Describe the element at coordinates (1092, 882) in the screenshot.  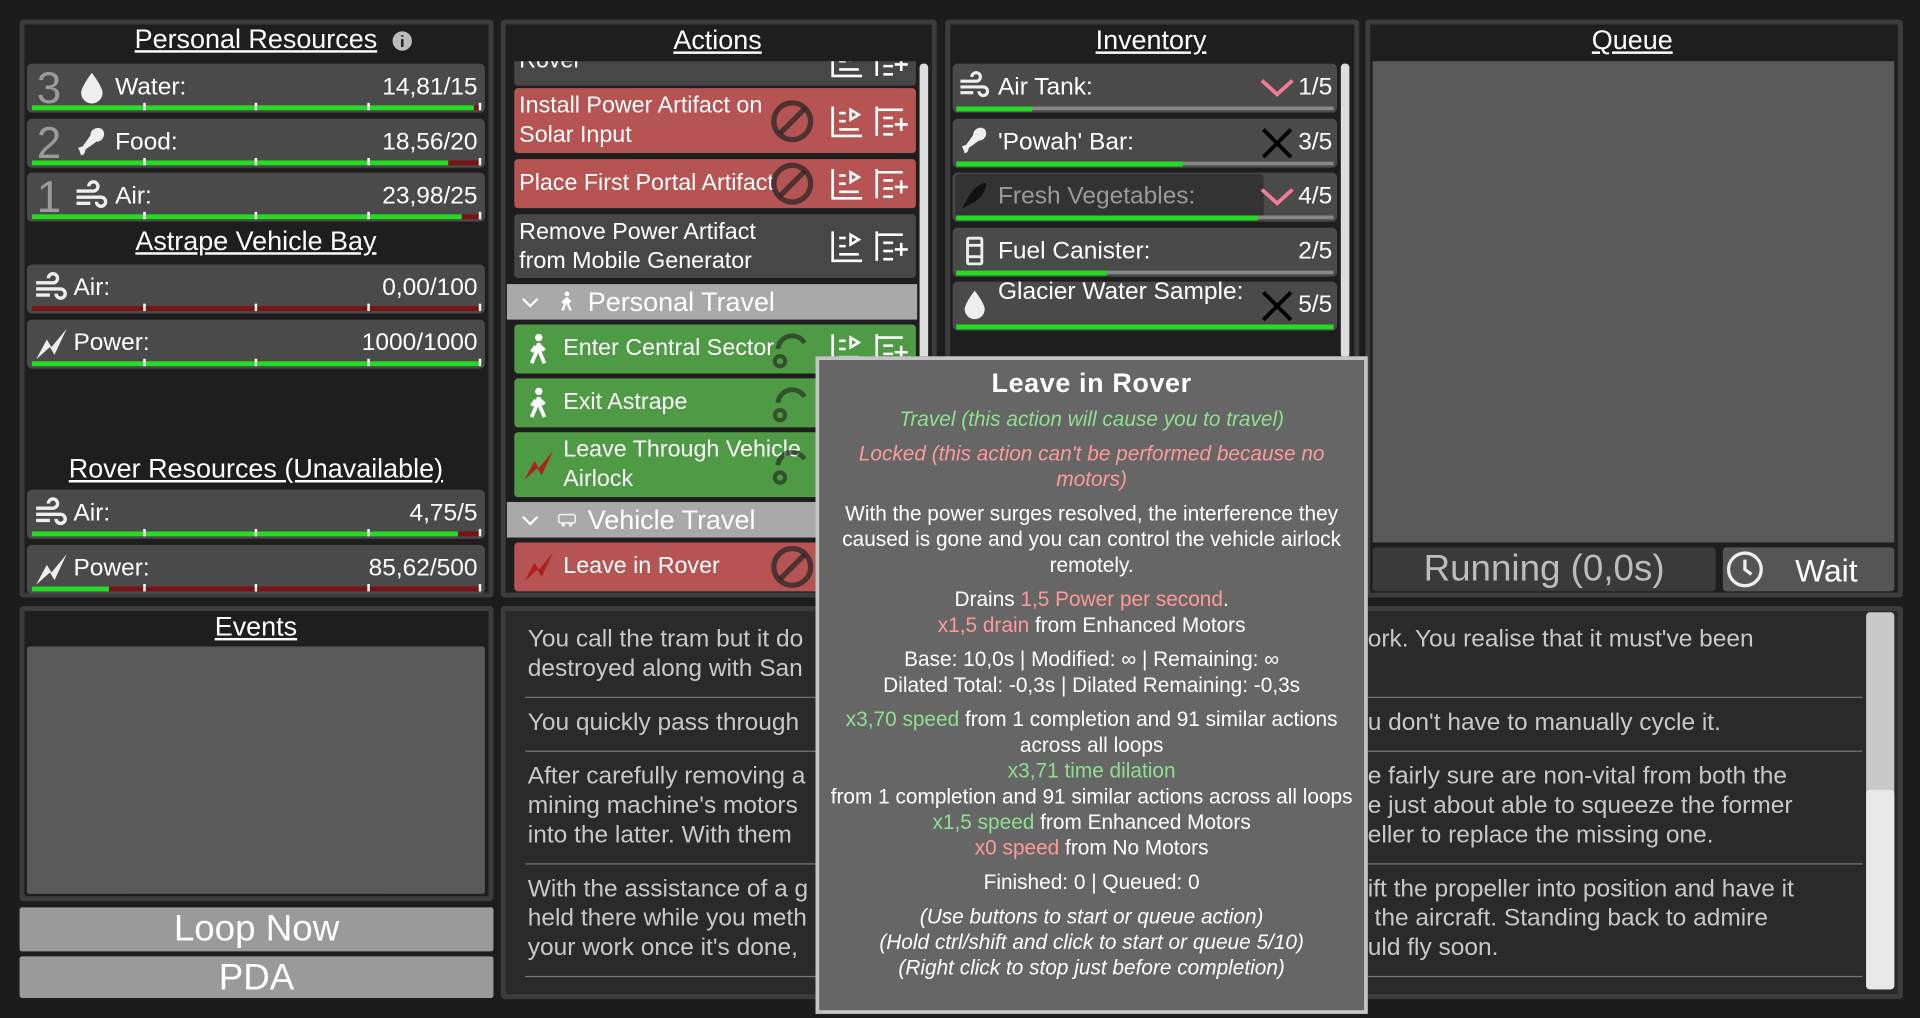
I see `tooltip-line: Finished: 0 | Queued: 0` at that location.